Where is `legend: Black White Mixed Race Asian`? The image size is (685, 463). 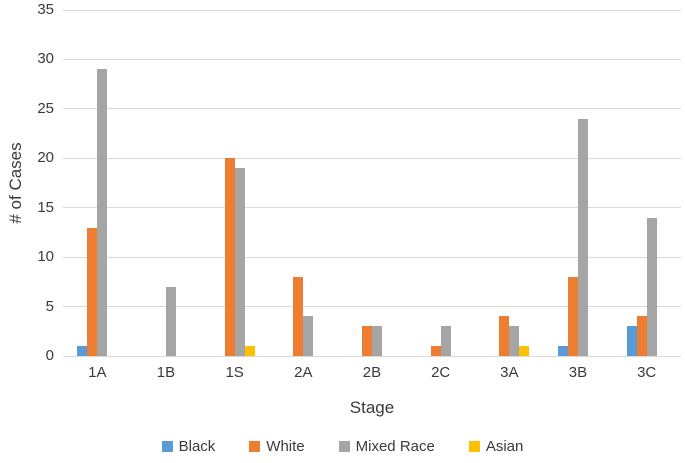
legend: Black White Mixed Race Asian is located at coordinates (342, 446).